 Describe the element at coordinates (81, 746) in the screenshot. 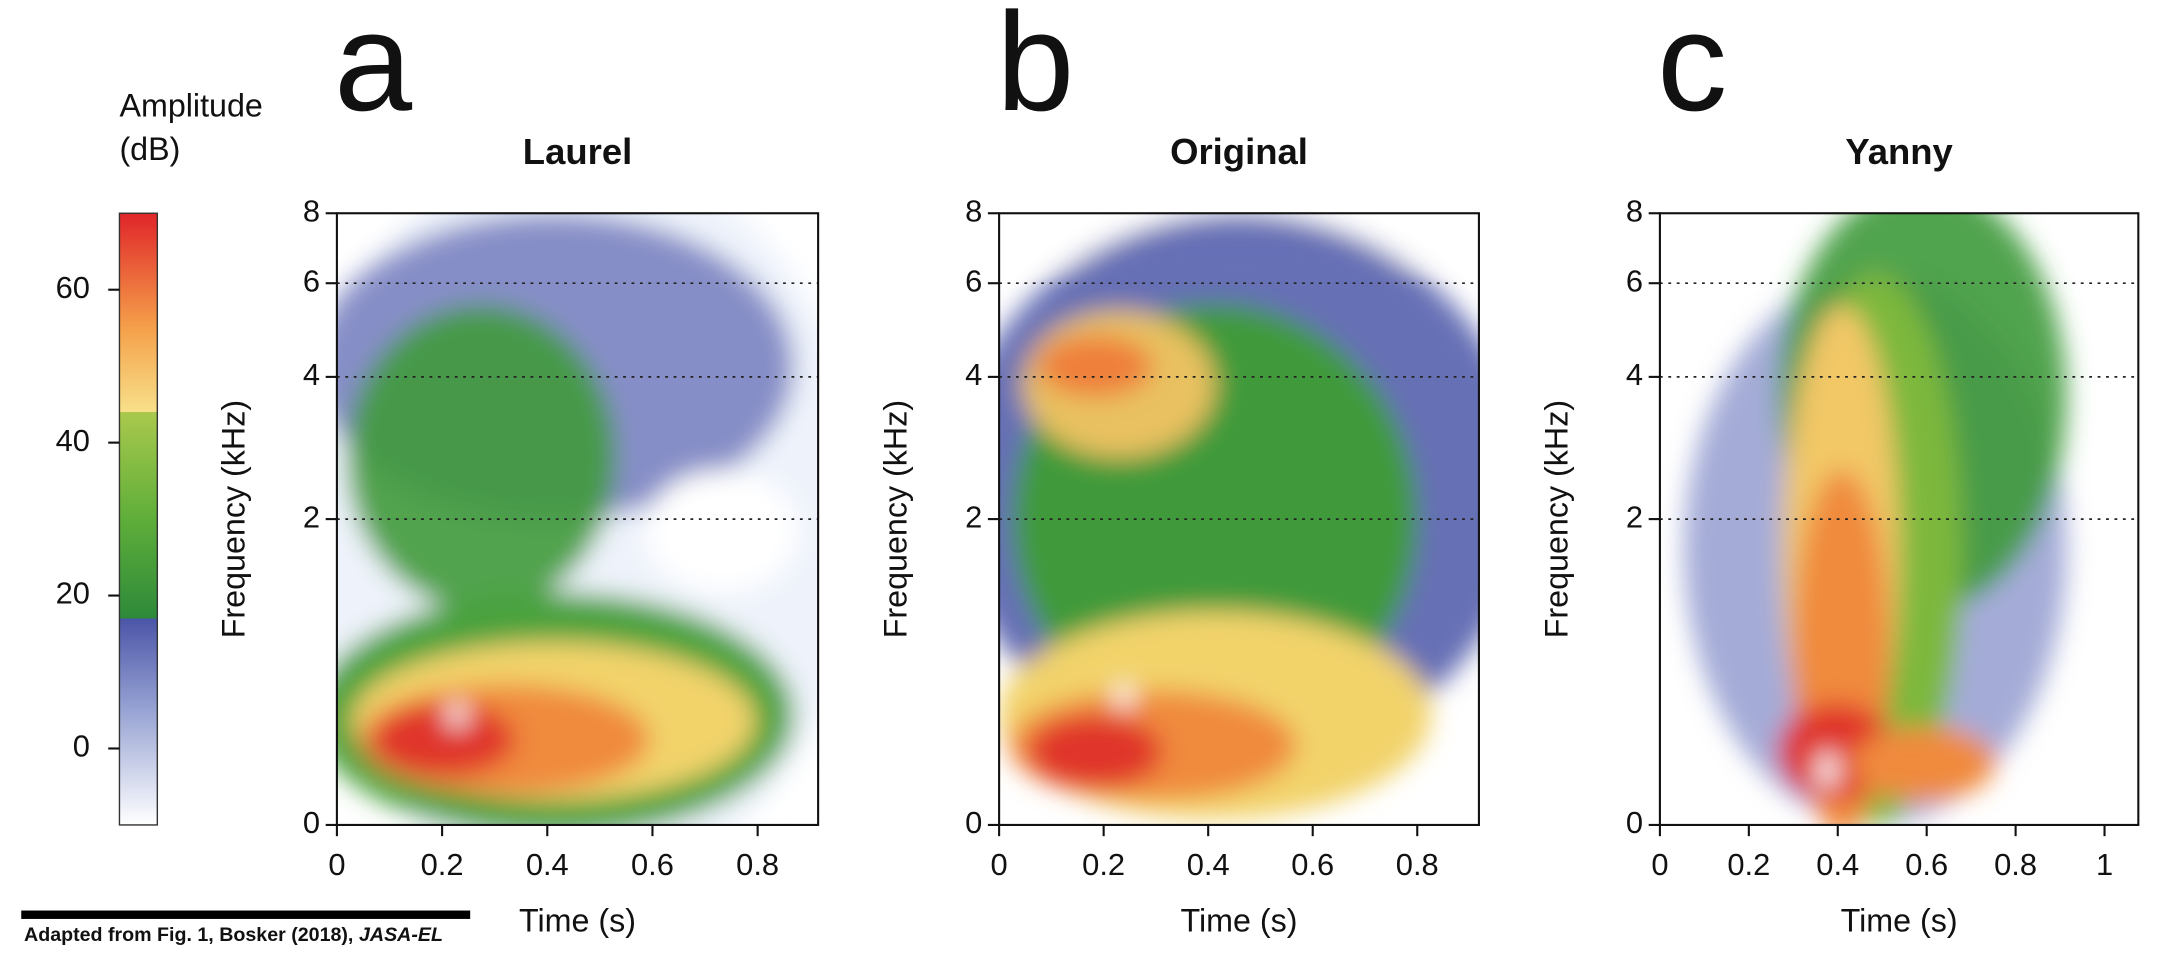

I see `colorbar-tick-label: 0` at that location.